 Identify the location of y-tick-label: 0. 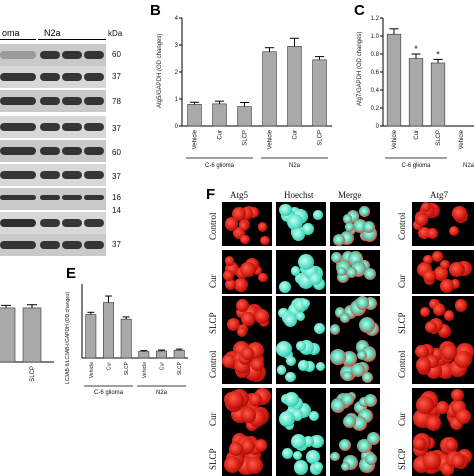
(177, 127).